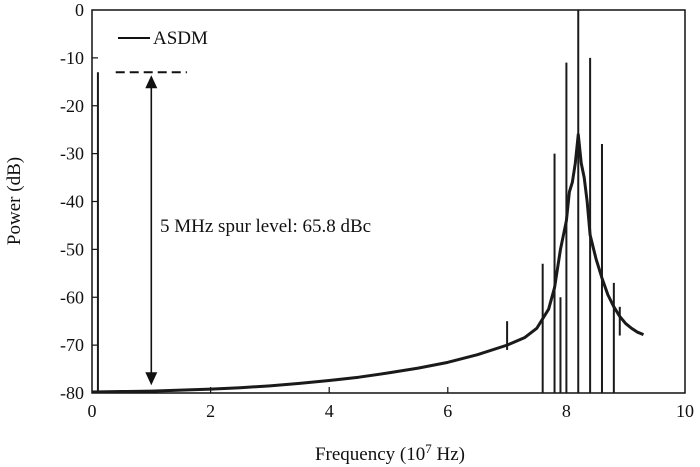 The height and width of the screenshot is (467, 700). What do you see at coordinates (151, 379) in the screenshot?
I see `spur-arrow-head-down` at bounding box center [151, 379].